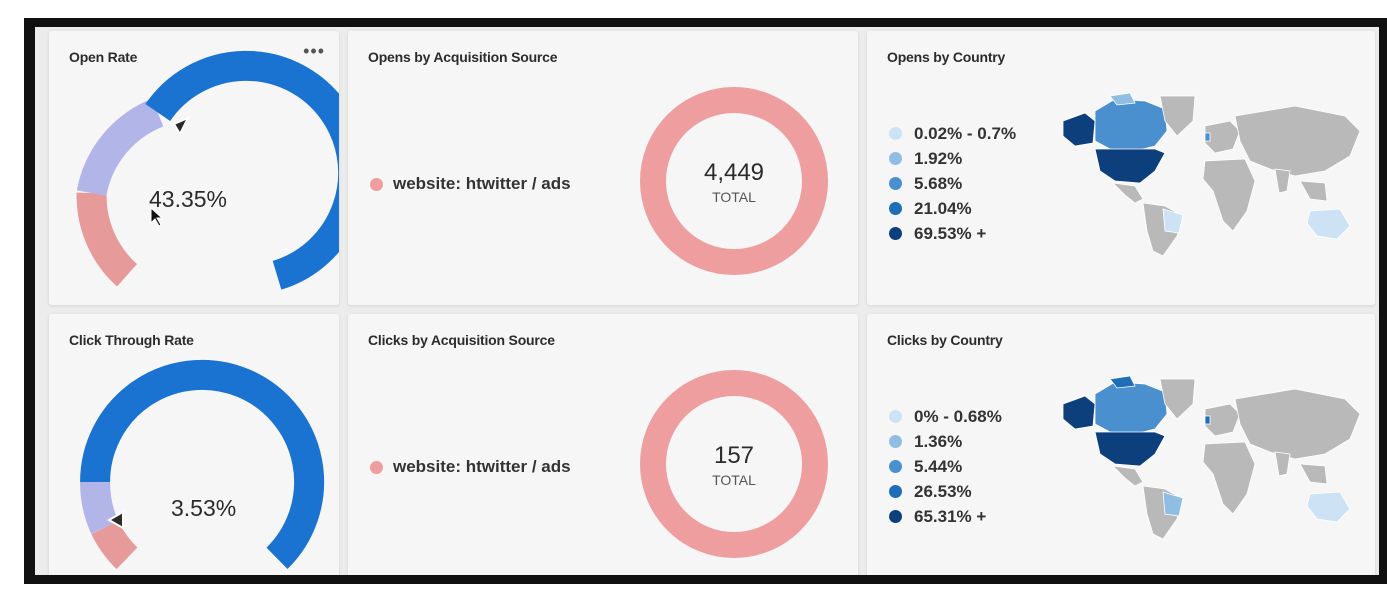 This screenshot has width=1387, height=608. I want to click on mouse-cursor-icon, so click(157, 216).